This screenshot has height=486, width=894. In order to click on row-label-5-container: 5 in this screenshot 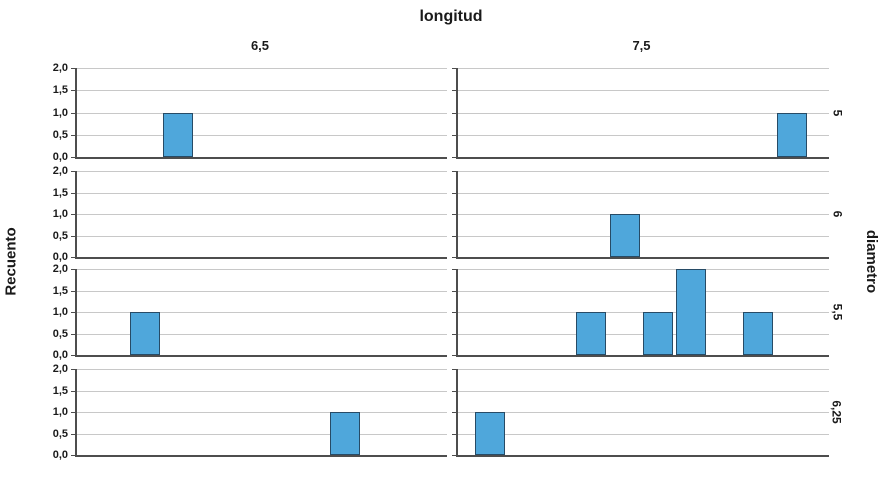, I will do `click(837, 112)`.